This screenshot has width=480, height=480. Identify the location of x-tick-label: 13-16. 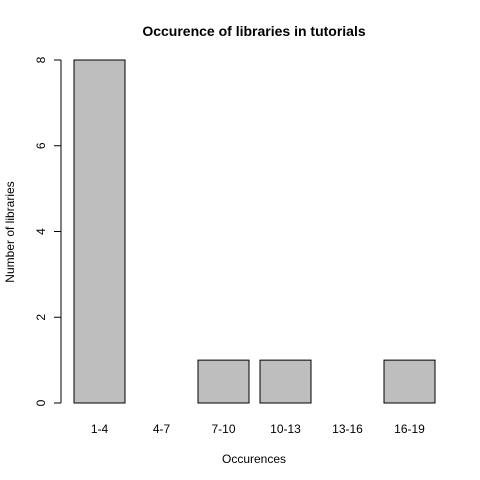
(347, 429).